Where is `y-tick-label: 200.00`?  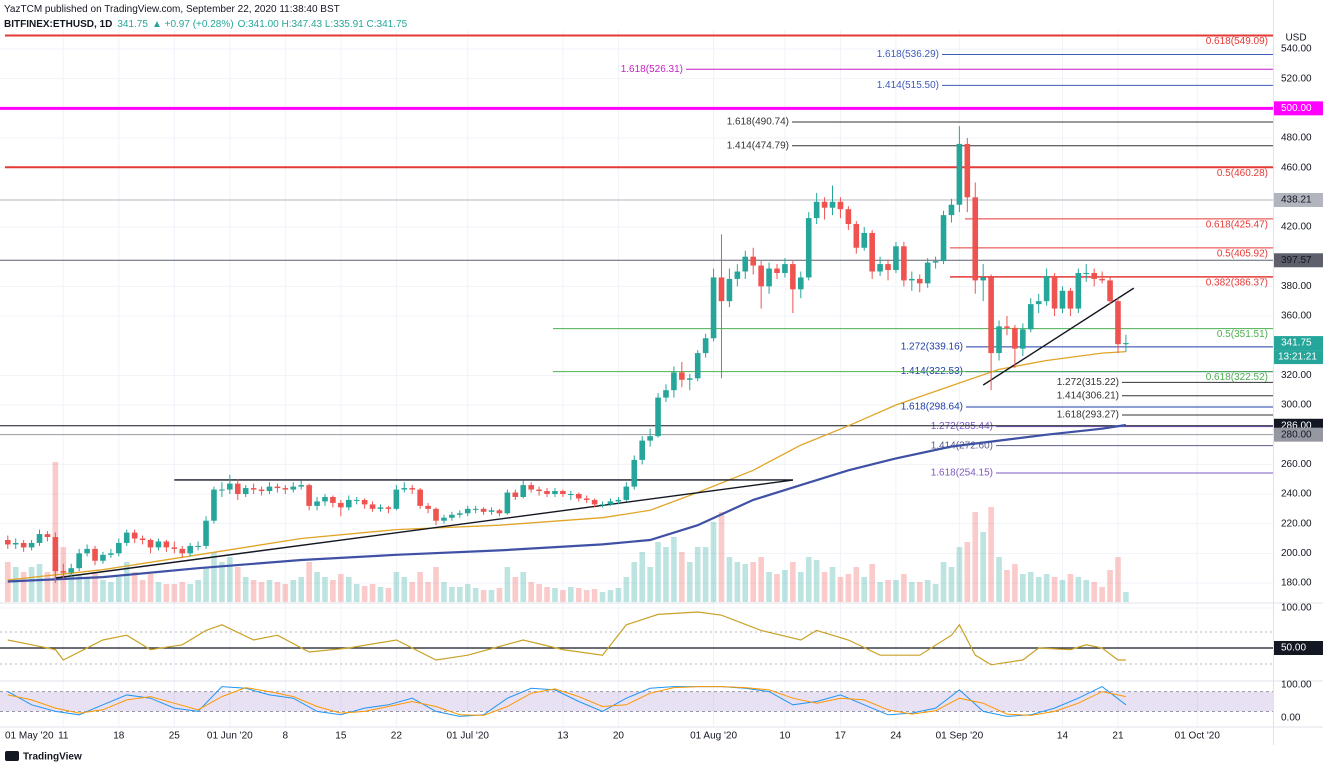
y-tick-label: 200.00 is located at coordinates (1296, 553).